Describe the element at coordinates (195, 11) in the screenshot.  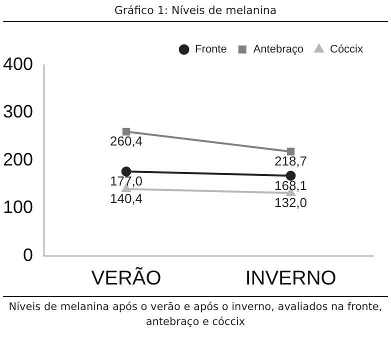
I see `chart-title: Gráfico 1: Níveis de melanina` at that location.